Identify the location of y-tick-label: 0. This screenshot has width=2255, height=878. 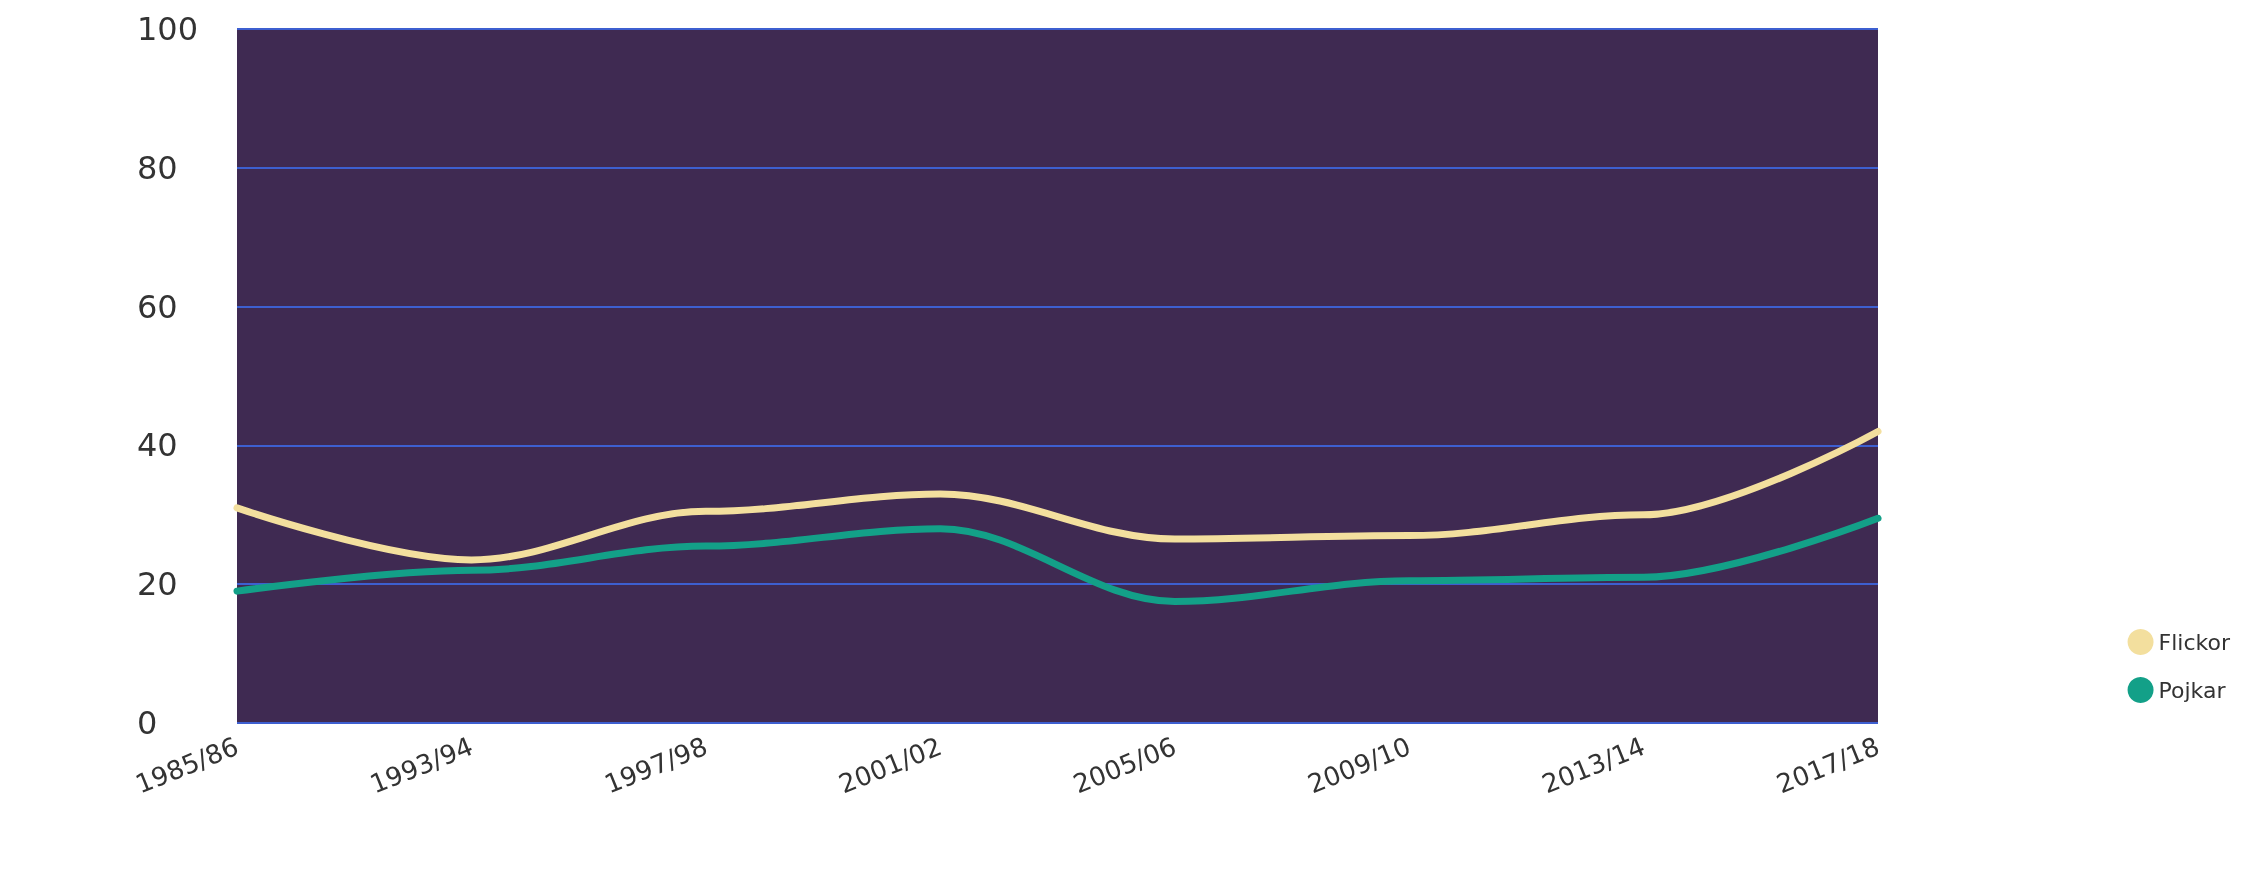
(147, 723).